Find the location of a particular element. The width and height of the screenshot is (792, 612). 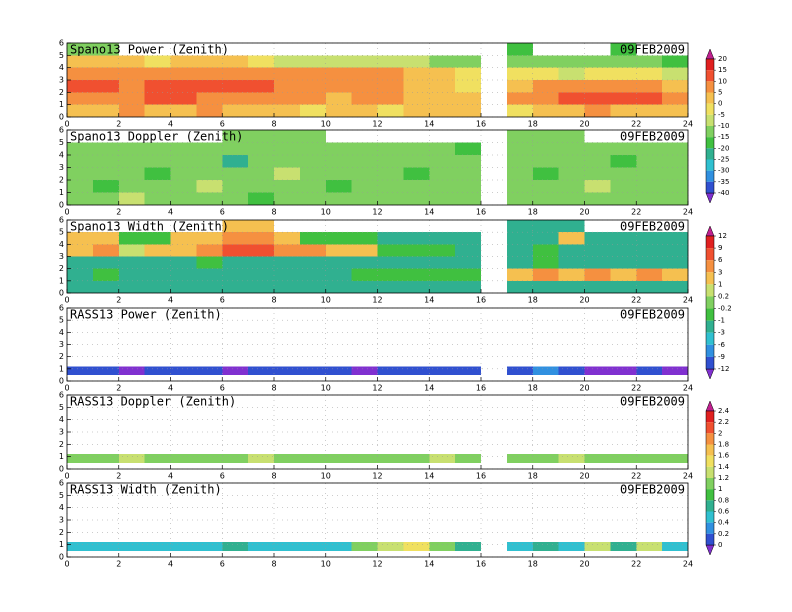

x-tick-label: 14 is located at coordinates (429, 564).